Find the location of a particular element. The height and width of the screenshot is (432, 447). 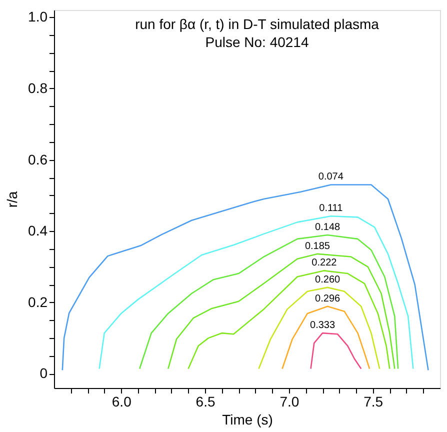

series-label: 0.260 is located at coordinates (328, 280).